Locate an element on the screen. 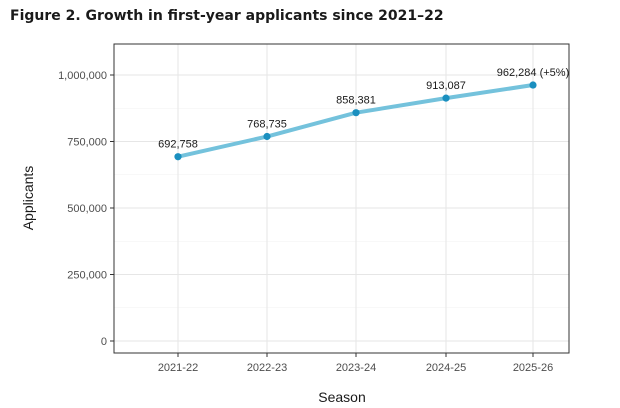 The height and width of the screenshot is (408, 620). x-tick-label: 2022-23 is located at coordinates (267, 368).